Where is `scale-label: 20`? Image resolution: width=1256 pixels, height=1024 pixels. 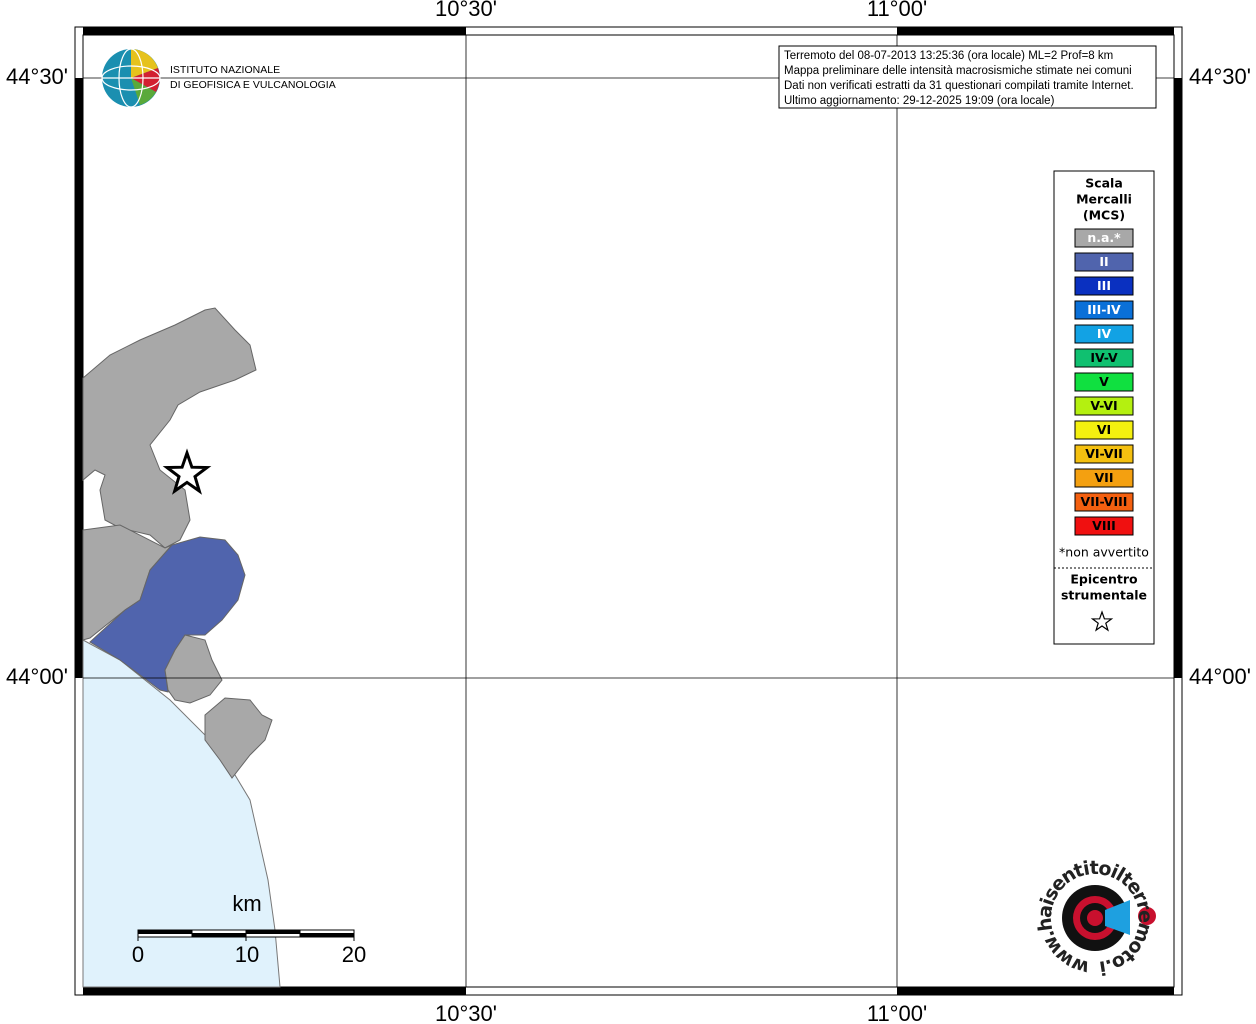 scale-label: 20 is located at coordinates (354, 954).